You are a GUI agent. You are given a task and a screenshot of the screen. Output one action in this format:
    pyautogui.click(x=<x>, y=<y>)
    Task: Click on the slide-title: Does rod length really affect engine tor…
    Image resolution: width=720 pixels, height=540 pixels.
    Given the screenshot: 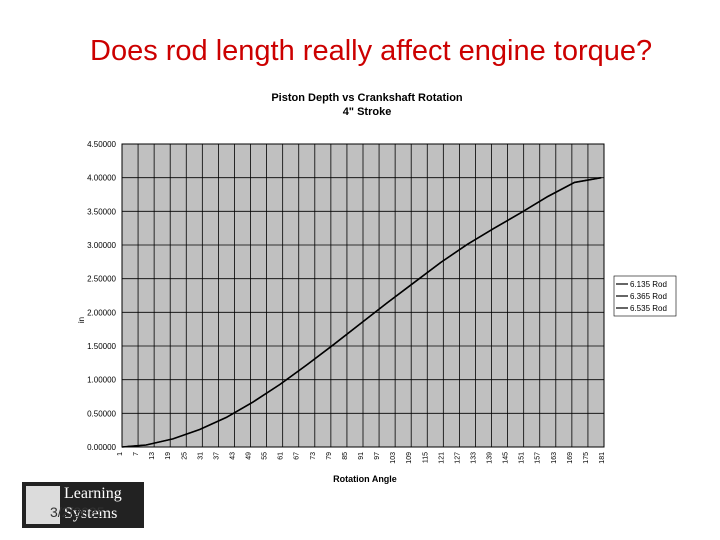 What is the action you would take?
    pyautogui.click(x=371, y=51)
    